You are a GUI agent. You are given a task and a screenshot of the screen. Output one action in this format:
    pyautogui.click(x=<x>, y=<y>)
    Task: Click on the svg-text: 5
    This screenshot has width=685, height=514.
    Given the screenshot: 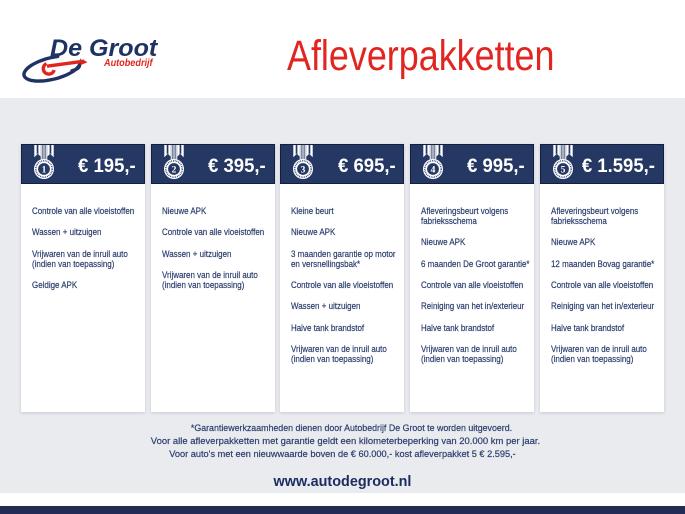 What is the action you would take?
    pyautogui.click(x=562, y=170)
    